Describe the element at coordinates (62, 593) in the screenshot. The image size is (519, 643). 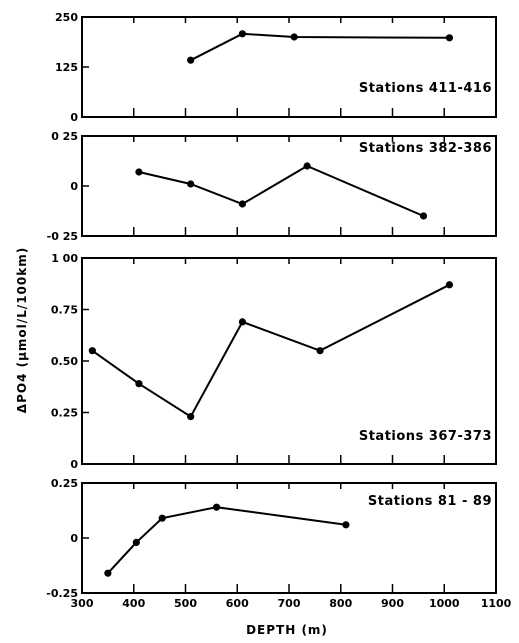
I see `y-tick-label: -0.25` at that location.